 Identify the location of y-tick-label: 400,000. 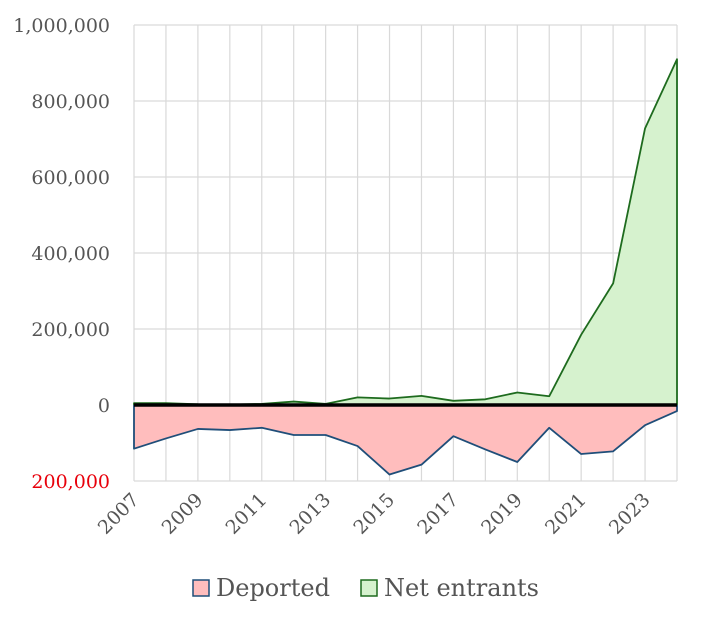
(70, 254).